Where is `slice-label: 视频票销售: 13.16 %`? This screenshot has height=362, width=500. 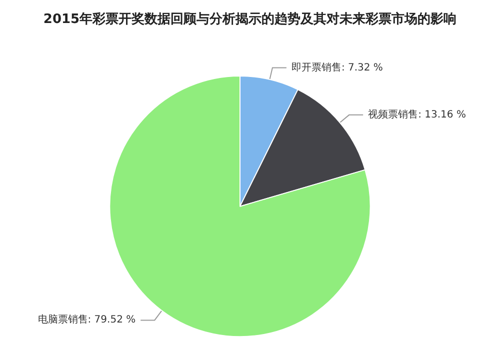 slice-label: 视频票销售: 13.16 % is located at coordinates (417, 114).